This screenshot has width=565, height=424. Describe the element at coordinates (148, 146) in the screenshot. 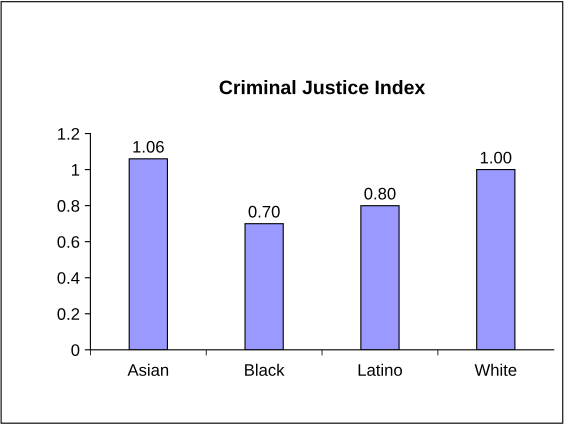

I see `data-label: 1.06` at that location.